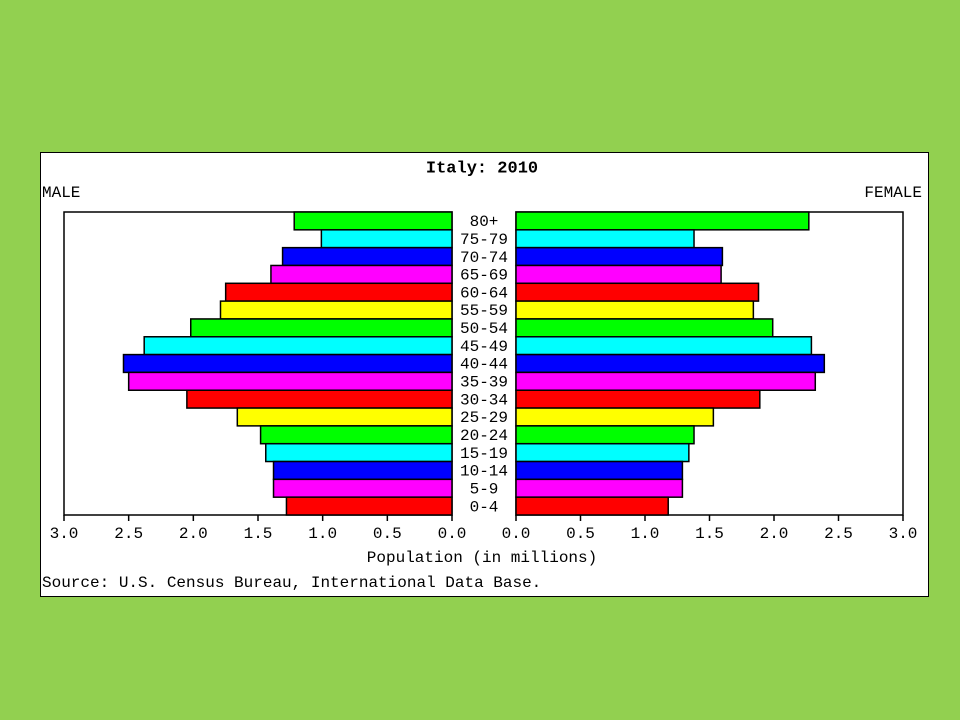 Image resolution: width=960 pixels, height=720 pixels. I want to click on age-label: 0-4, so click(484, 507).